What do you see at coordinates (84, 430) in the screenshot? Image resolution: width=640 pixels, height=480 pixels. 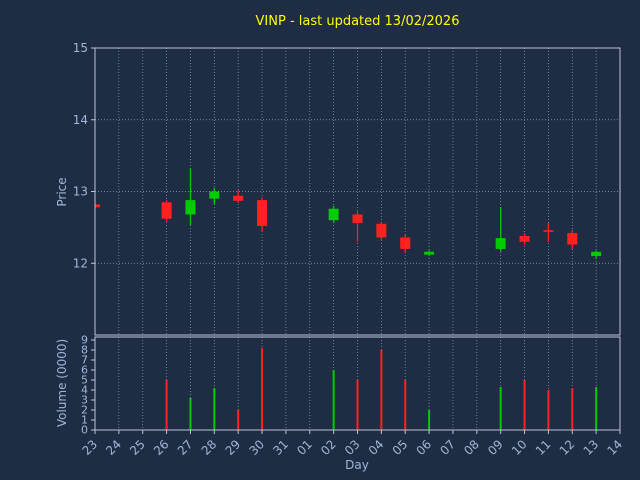 I see `volume-tick-label: 0` at bounding box center [84, 430].